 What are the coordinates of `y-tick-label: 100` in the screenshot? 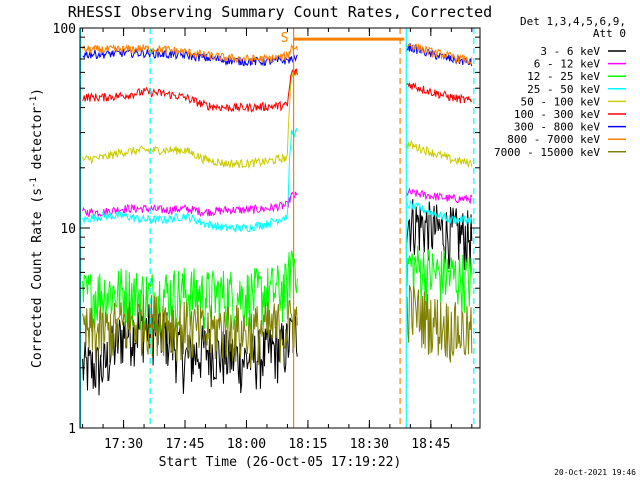 It's located at (64, 29).